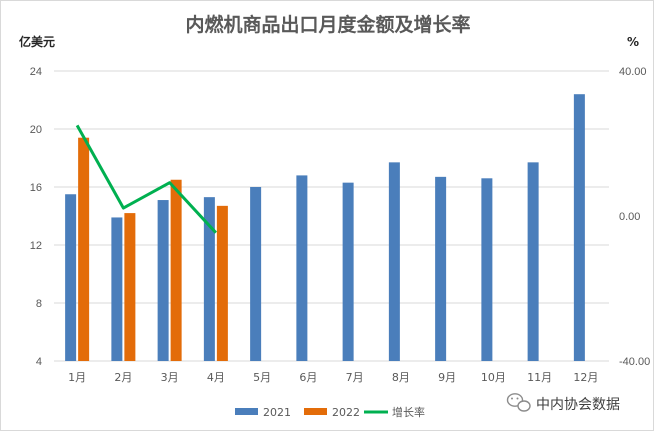 This screenshot has width=654, height=432. Describe the element at coordinates (315, 411) in the screenshot. I see `legend-swatch-2022` at that location.